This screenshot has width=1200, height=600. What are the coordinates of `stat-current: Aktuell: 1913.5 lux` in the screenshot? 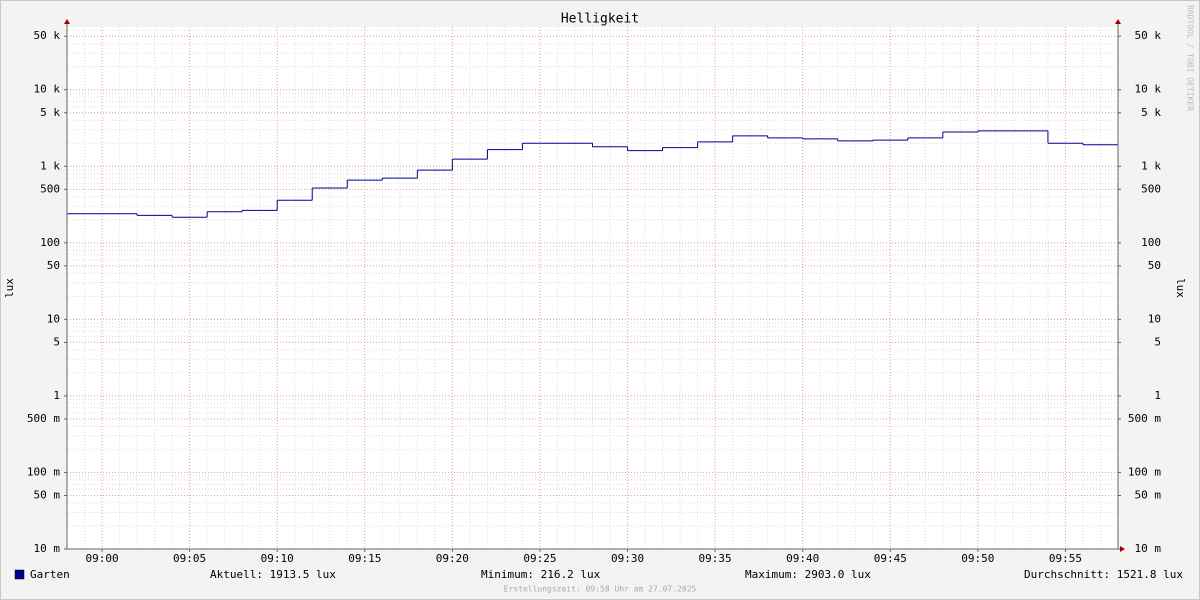 It's located at (273, 574).